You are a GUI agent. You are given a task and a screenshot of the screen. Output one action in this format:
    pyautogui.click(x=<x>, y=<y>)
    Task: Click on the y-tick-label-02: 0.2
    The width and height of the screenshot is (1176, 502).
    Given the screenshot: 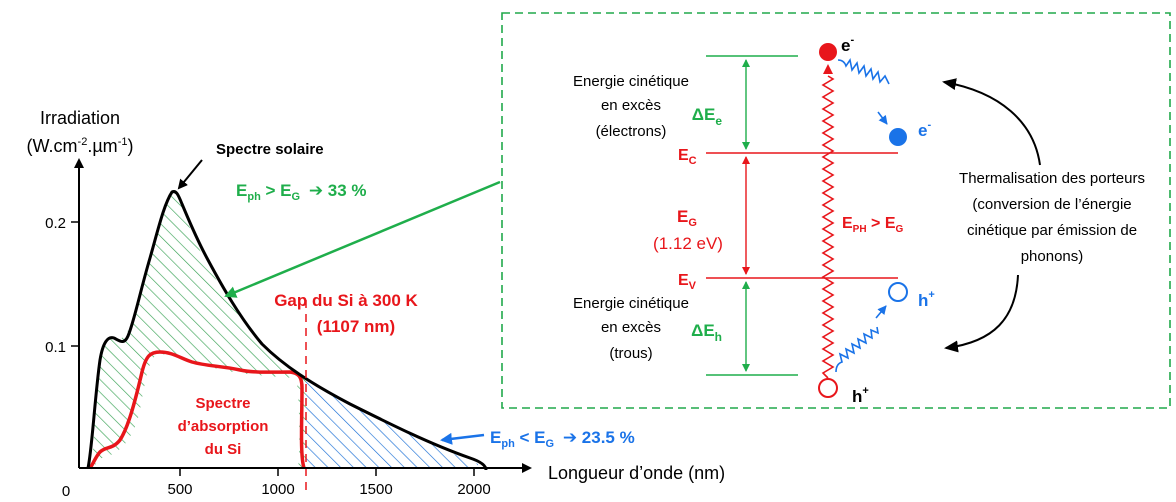 What is the action you would take?
    pyautogui.click(x=55, y=223)
    